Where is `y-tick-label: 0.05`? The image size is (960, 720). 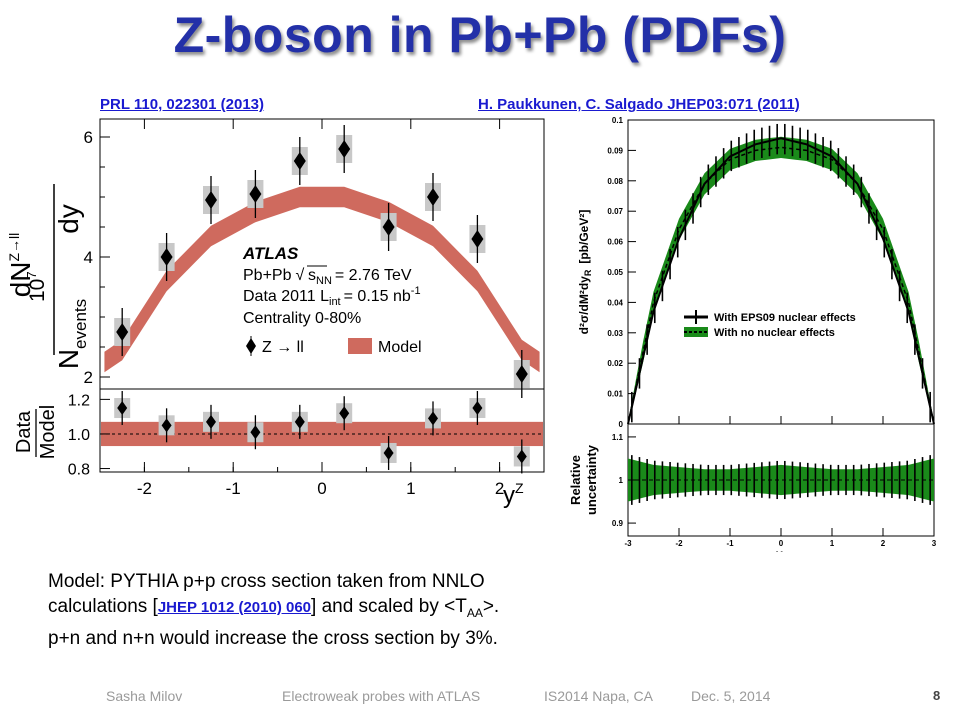
y-tick-label: 0.05 is located at coordinates (615, 272).